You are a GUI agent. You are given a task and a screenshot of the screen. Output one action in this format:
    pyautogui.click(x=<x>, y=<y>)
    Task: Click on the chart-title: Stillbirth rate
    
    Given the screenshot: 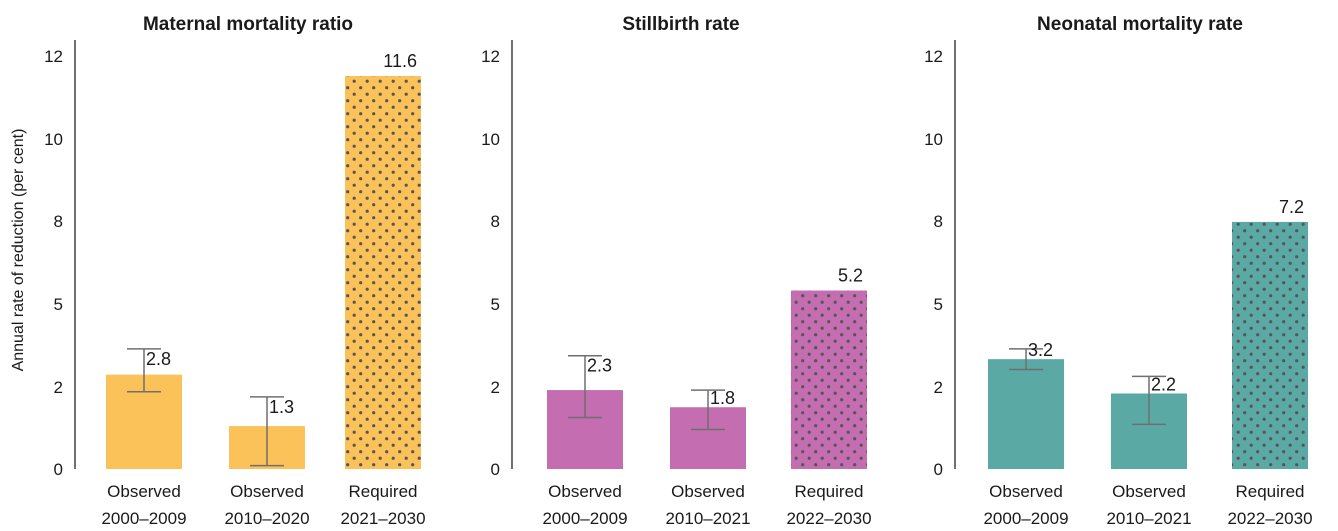 What is the action you would take?
    pyautogui.click(x=680, y=24)
    